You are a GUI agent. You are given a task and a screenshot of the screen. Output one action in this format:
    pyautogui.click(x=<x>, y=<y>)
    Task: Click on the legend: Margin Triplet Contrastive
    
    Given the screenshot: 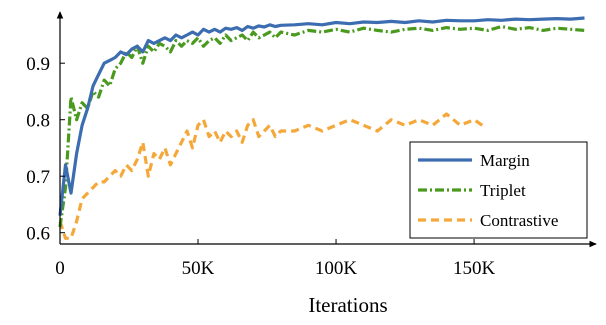 What is the action you would take?
    pyautogui.click(x=498, y=190)
    